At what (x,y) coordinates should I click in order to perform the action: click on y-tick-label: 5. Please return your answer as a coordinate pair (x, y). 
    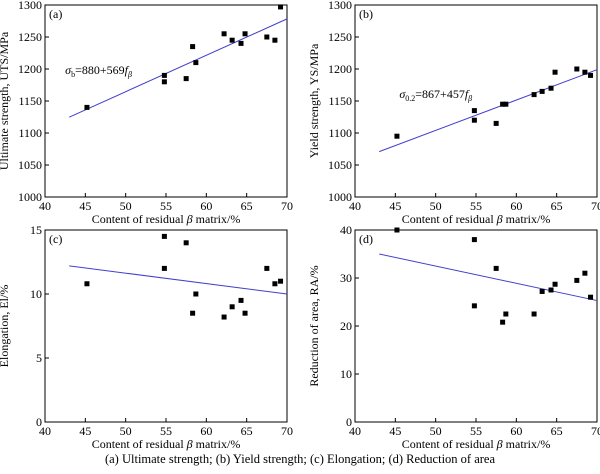
    Looking at the image, I should click on (39, 358).